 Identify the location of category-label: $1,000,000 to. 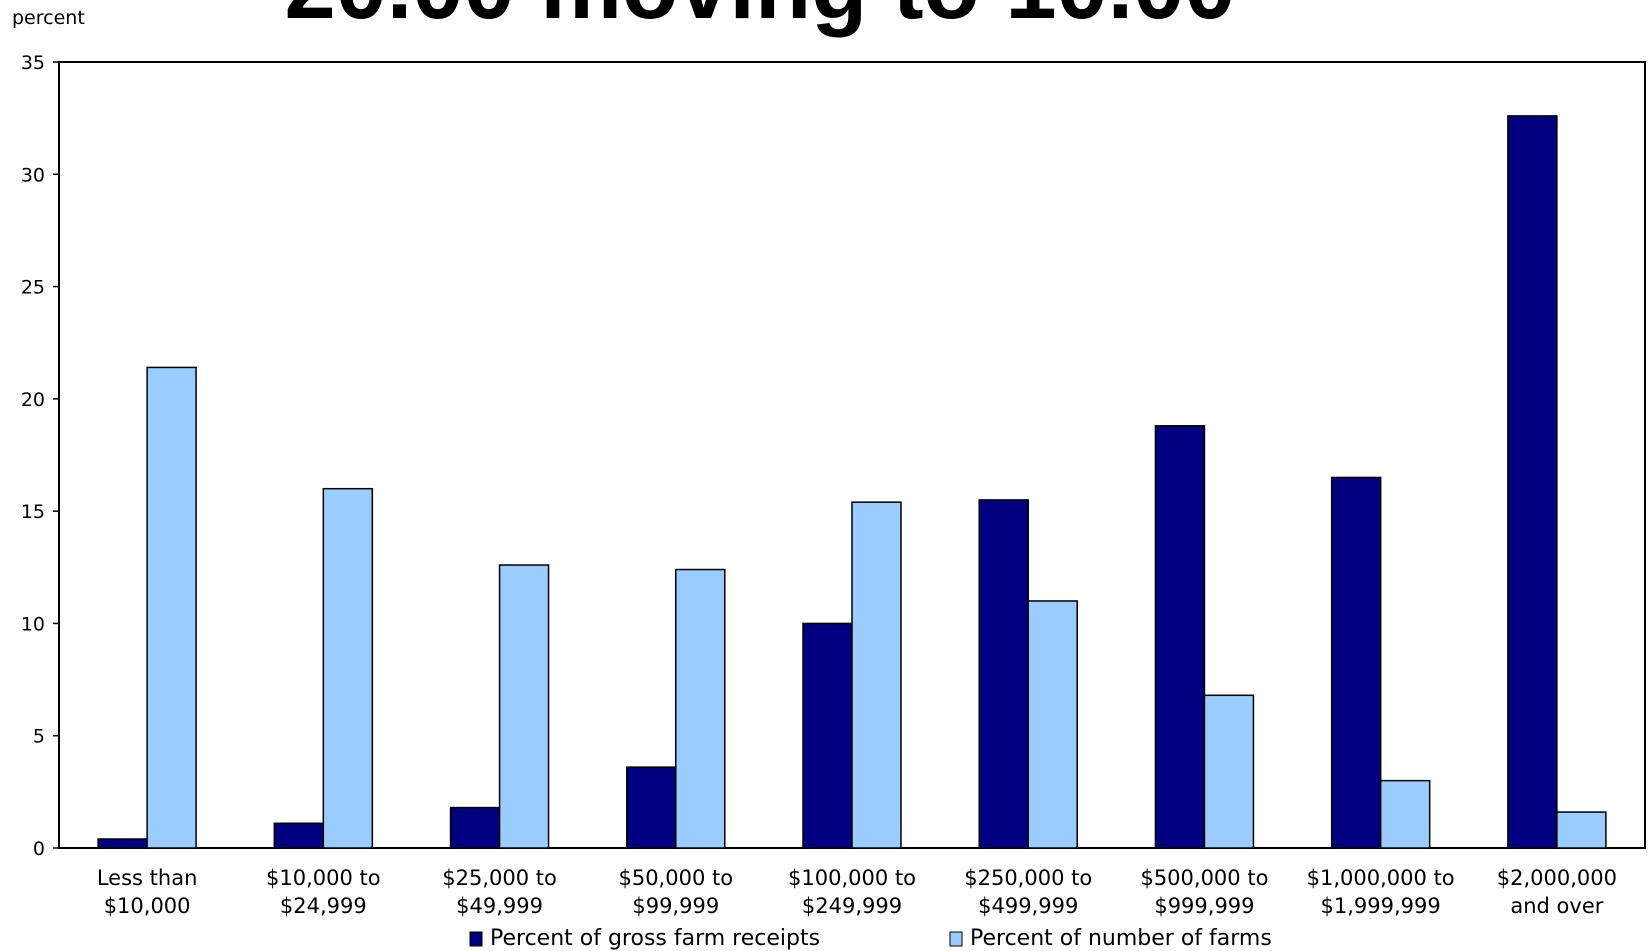
(1381, 878).